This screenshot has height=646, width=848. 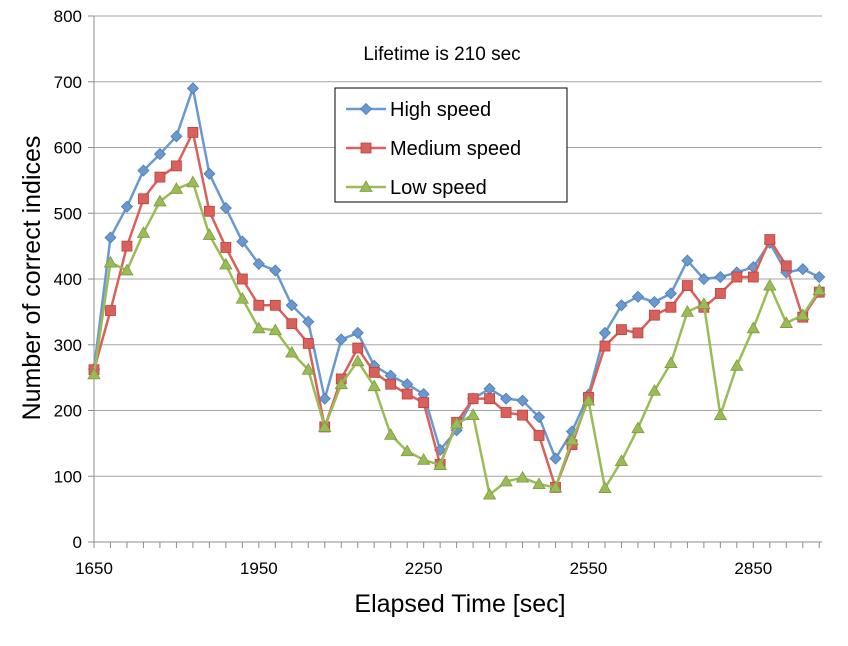 I want to click on legend-item-medium-speed: Medium speed, so click(x=433, y=149).